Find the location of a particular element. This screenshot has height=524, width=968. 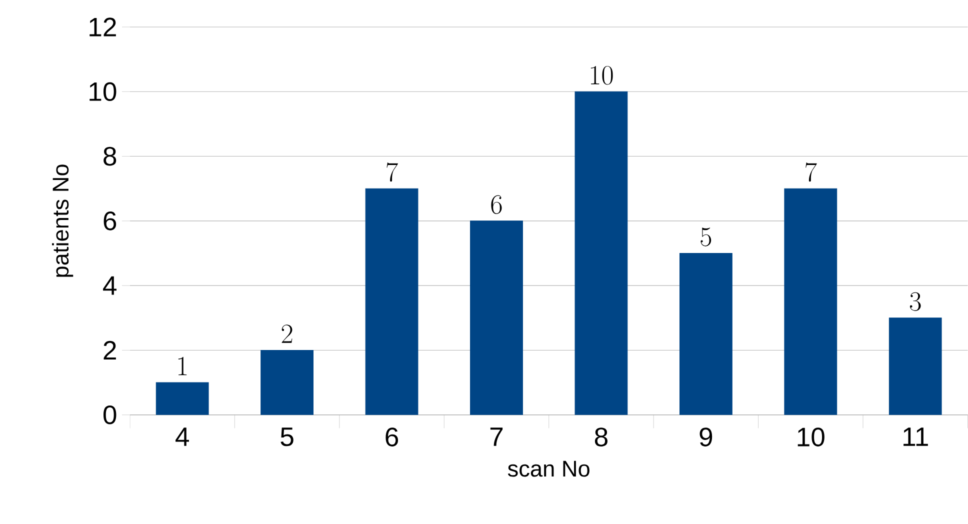

y-tick-label: 2 is located at coordinates (110, 350).